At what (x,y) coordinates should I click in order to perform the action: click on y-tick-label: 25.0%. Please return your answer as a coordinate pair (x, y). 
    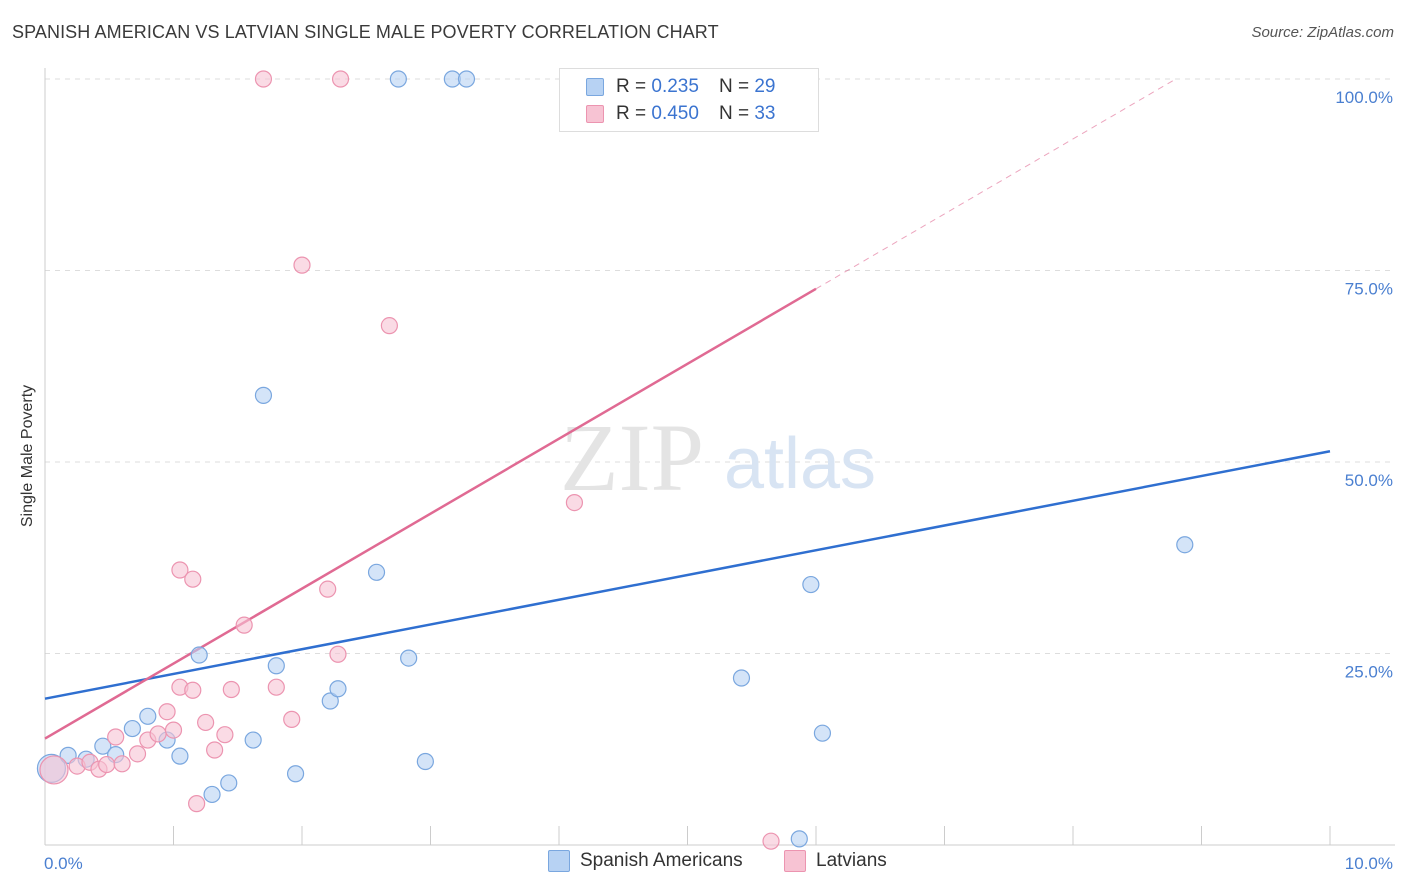
    Looking at the image, I should click on (1369, 672).